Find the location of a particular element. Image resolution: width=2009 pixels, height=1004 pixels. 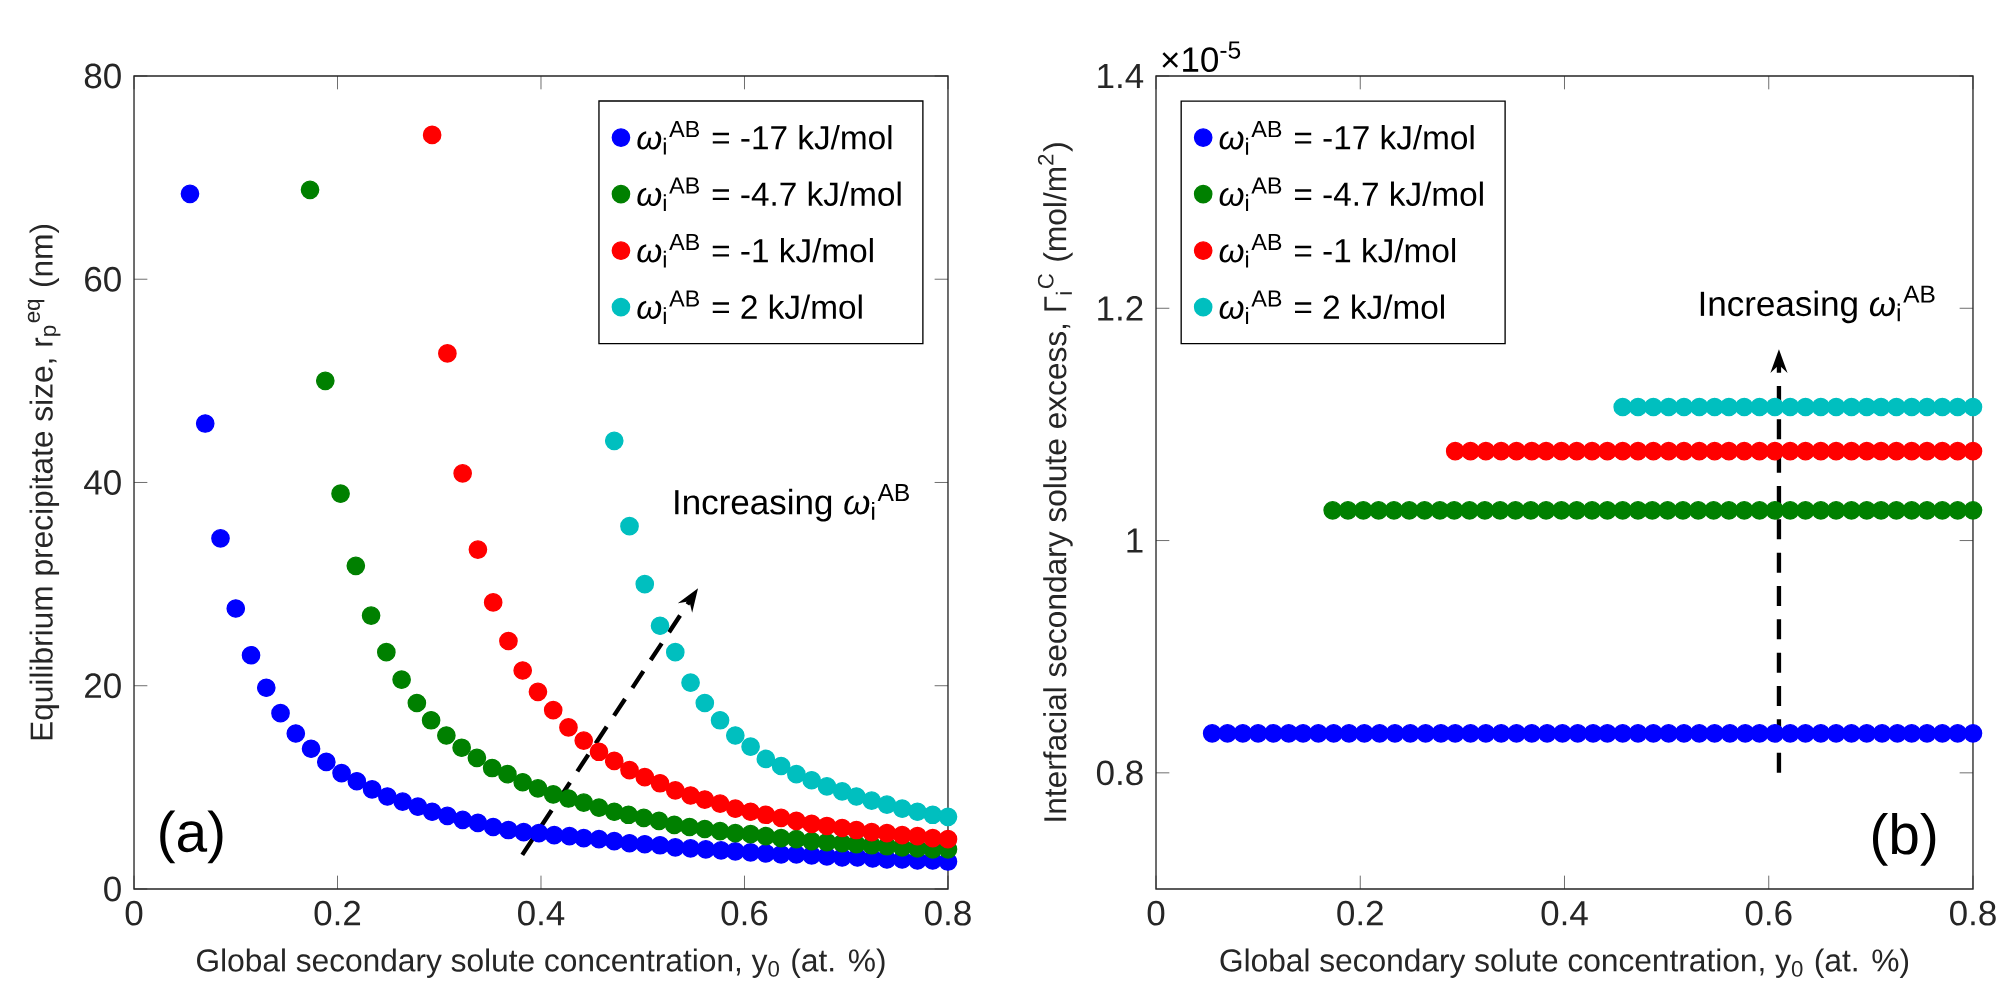

annotation: (b) is located at coordinates (1904, 839).